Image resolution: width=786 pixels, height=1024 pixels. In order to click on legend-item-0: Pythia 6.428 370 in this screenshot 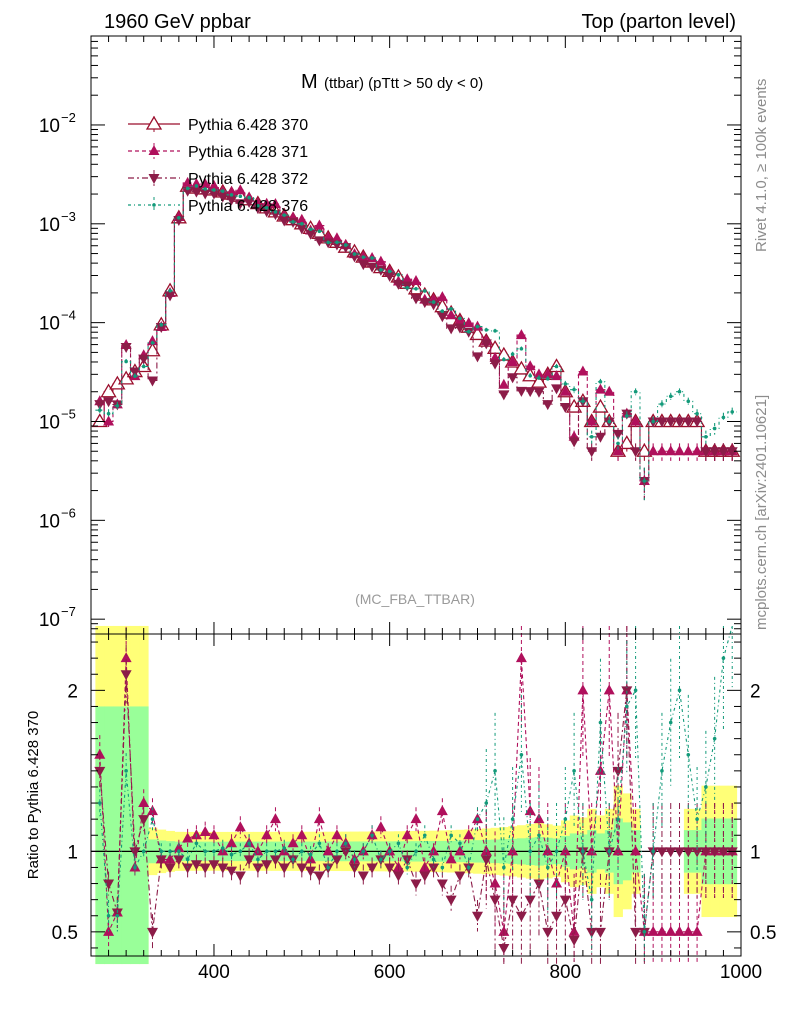, I will do `click(218, 124)`.